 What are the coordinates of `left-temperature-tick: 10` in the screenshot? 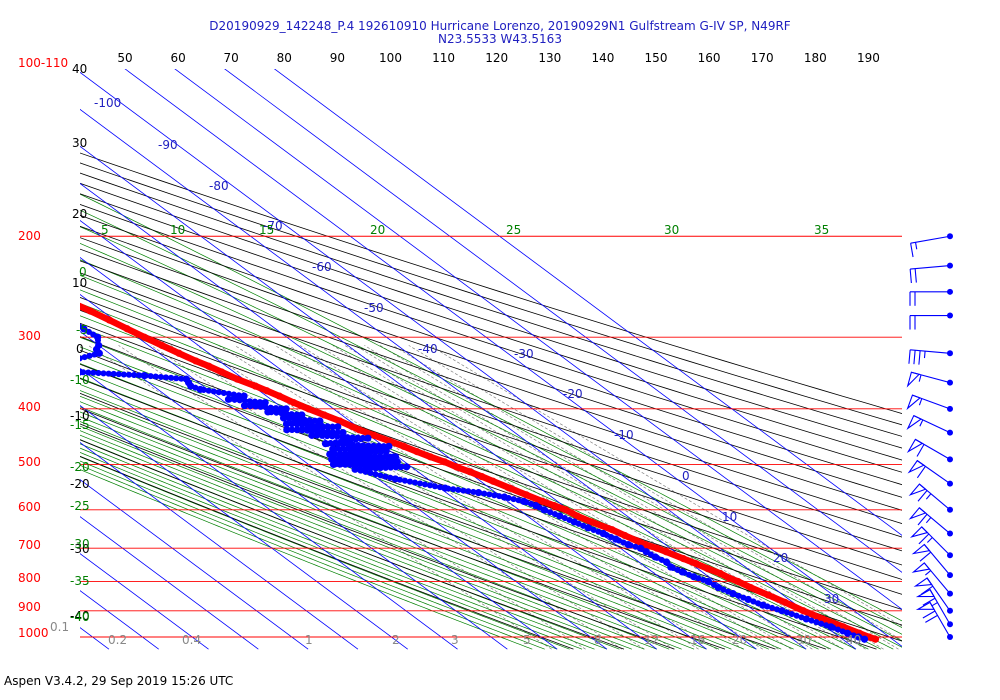 It's located at (79, 283).